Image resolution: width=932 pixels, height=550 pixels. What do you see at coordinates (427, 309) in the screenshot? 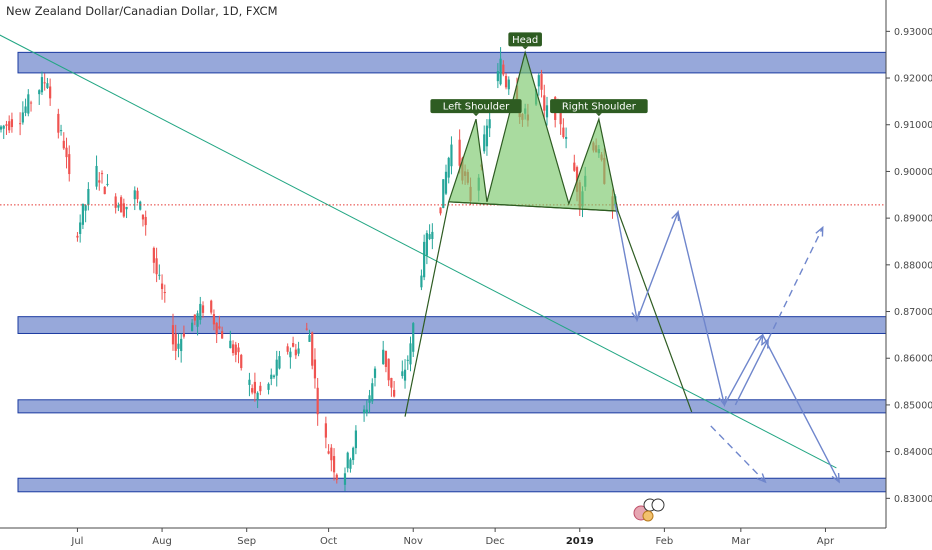
I see `rise-line` at bounding box center [427, 309].